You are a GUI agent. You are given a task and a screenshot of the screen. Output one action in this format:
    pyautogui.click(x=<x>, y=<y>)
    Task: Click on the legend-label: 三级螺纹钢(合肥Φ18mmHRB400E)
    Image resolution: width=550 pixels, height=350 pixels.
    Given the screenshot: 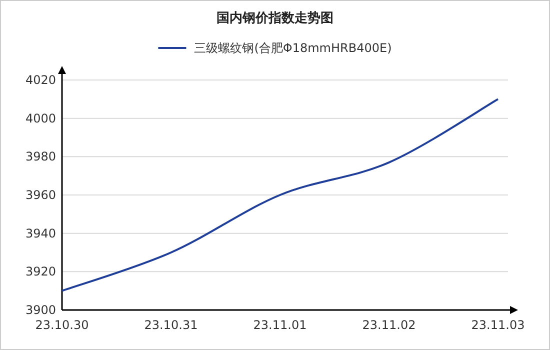 What is the action you would take?
    pyautogui.click(x=293, y=48)
    